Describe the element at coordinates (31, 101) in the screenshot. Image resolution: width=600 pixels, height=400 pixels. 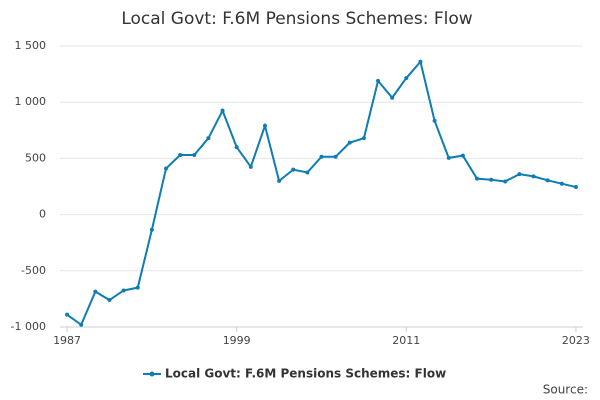
I see `y-tick-label: 1 000` at that location.